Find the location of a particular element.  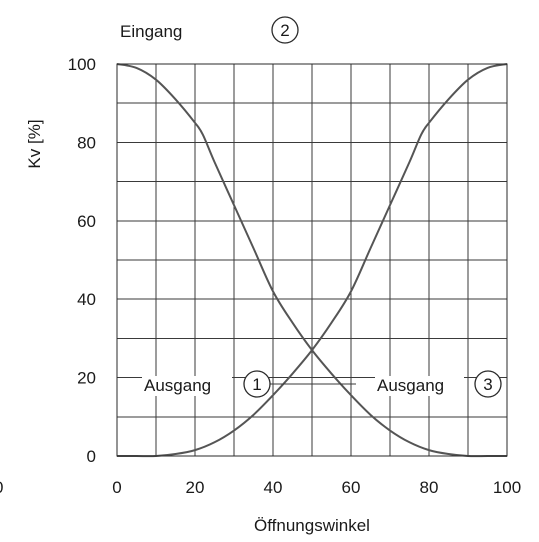

annotation-label: Eingang is located at coordinates (151, 31).